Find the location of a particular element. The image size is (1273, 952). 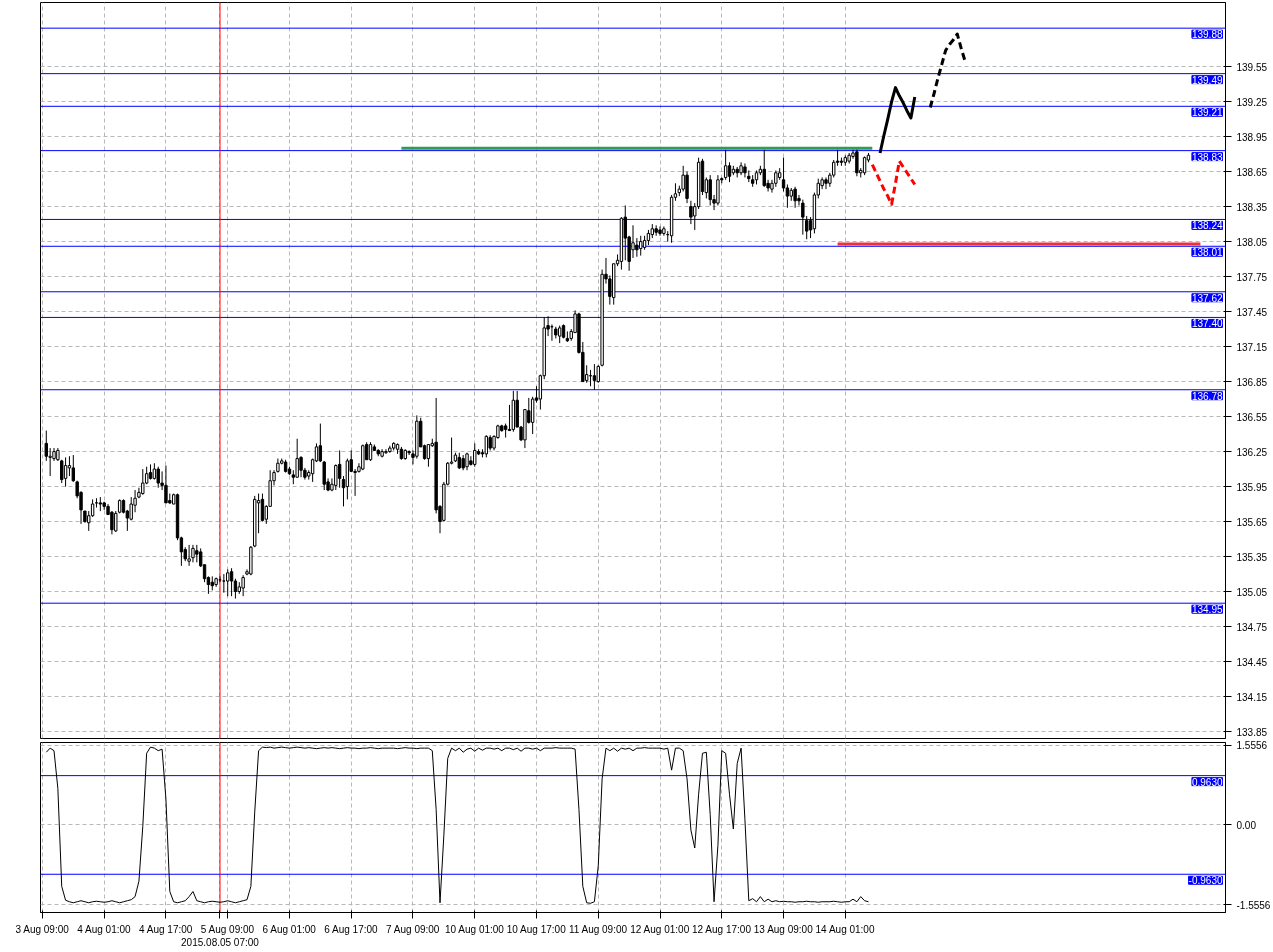

y-tick-label: 138.05 is located at coordinates (1252, 242).